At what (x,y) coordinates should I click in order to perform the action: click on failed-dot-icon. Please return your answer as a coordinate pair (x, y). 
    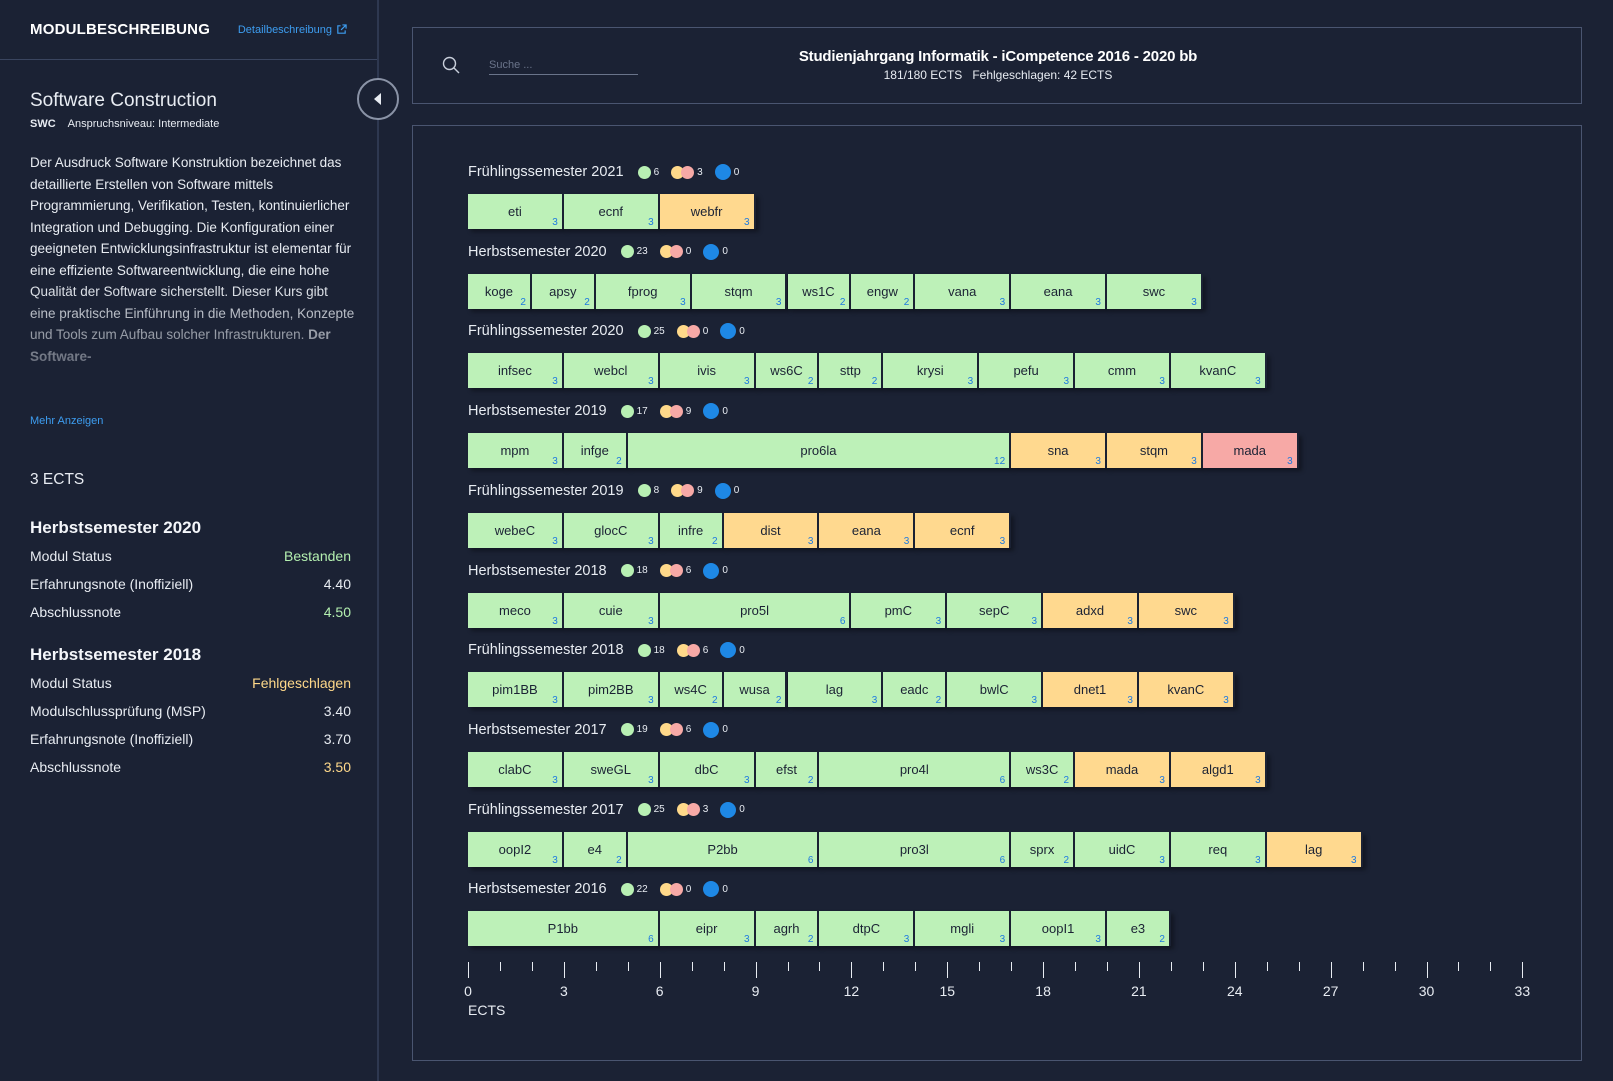
    Looking at the image, I should click on (683, 810).